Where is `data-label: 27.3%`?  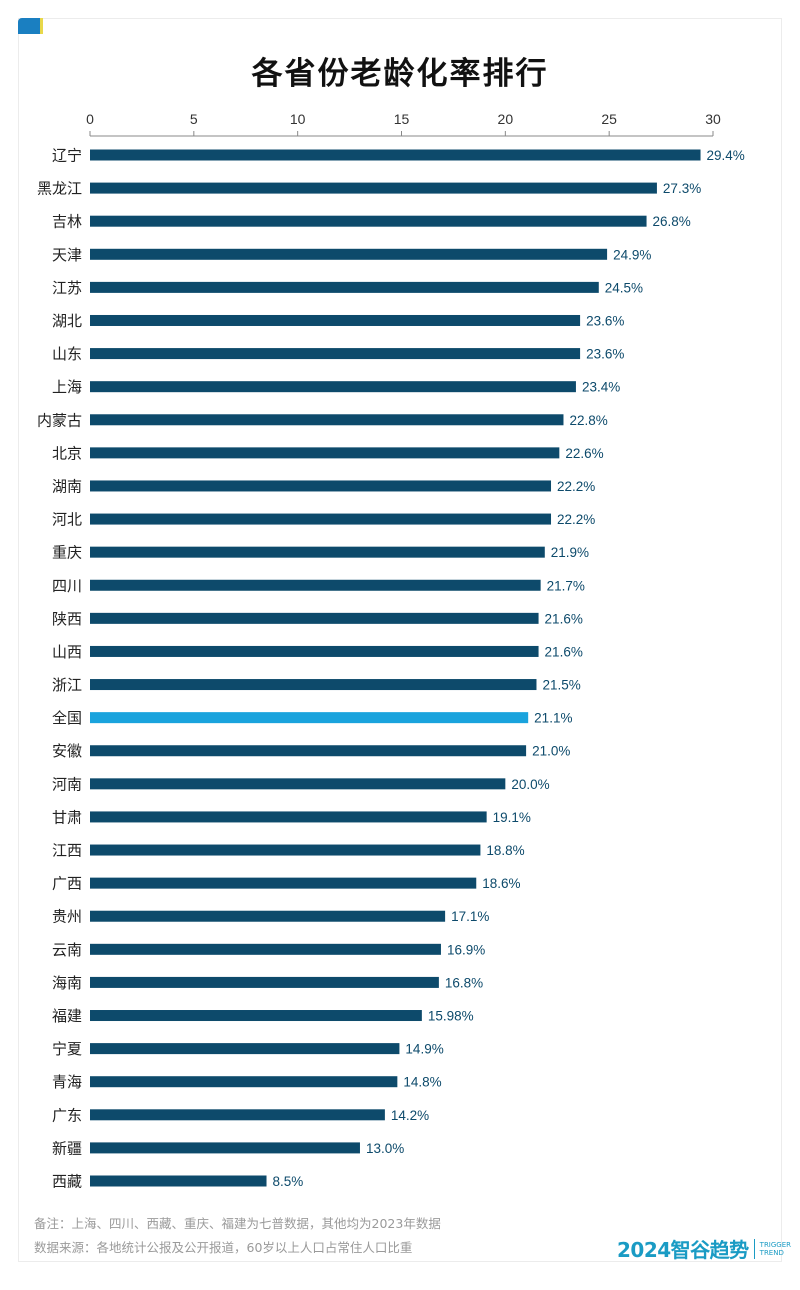 data-label: 27.3% is located at coordinates (682, 188).